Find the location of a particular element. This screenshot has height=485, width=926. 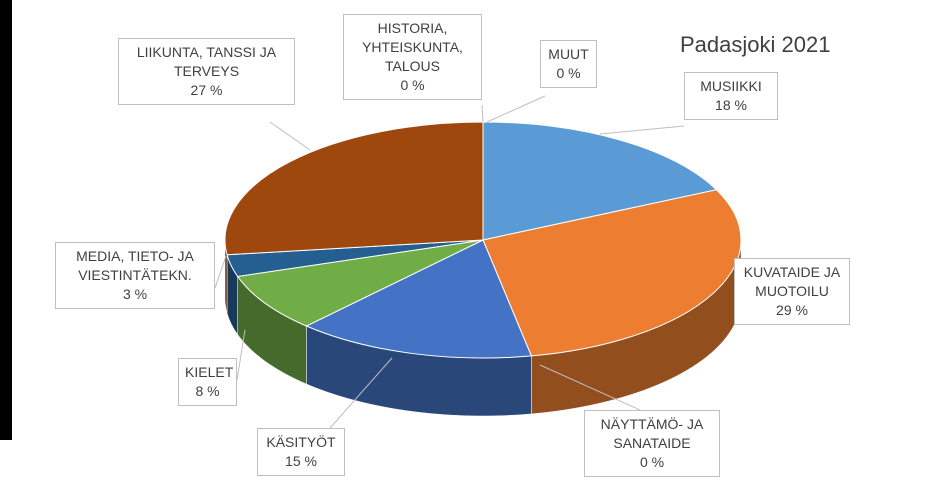

data-label: MUSIIKKI 18 % is located at coordinates (731, 96).